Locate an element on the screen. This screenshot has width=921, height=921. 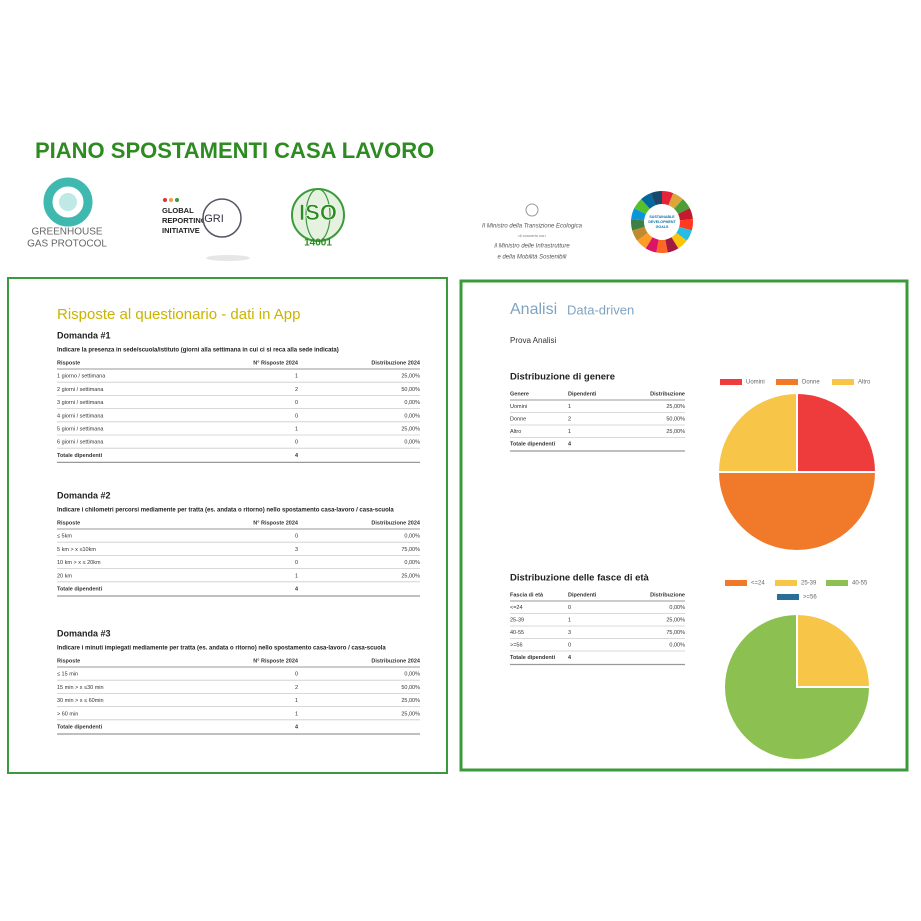
section-heading: Domanda #3 is located at coordinates (84, 633).